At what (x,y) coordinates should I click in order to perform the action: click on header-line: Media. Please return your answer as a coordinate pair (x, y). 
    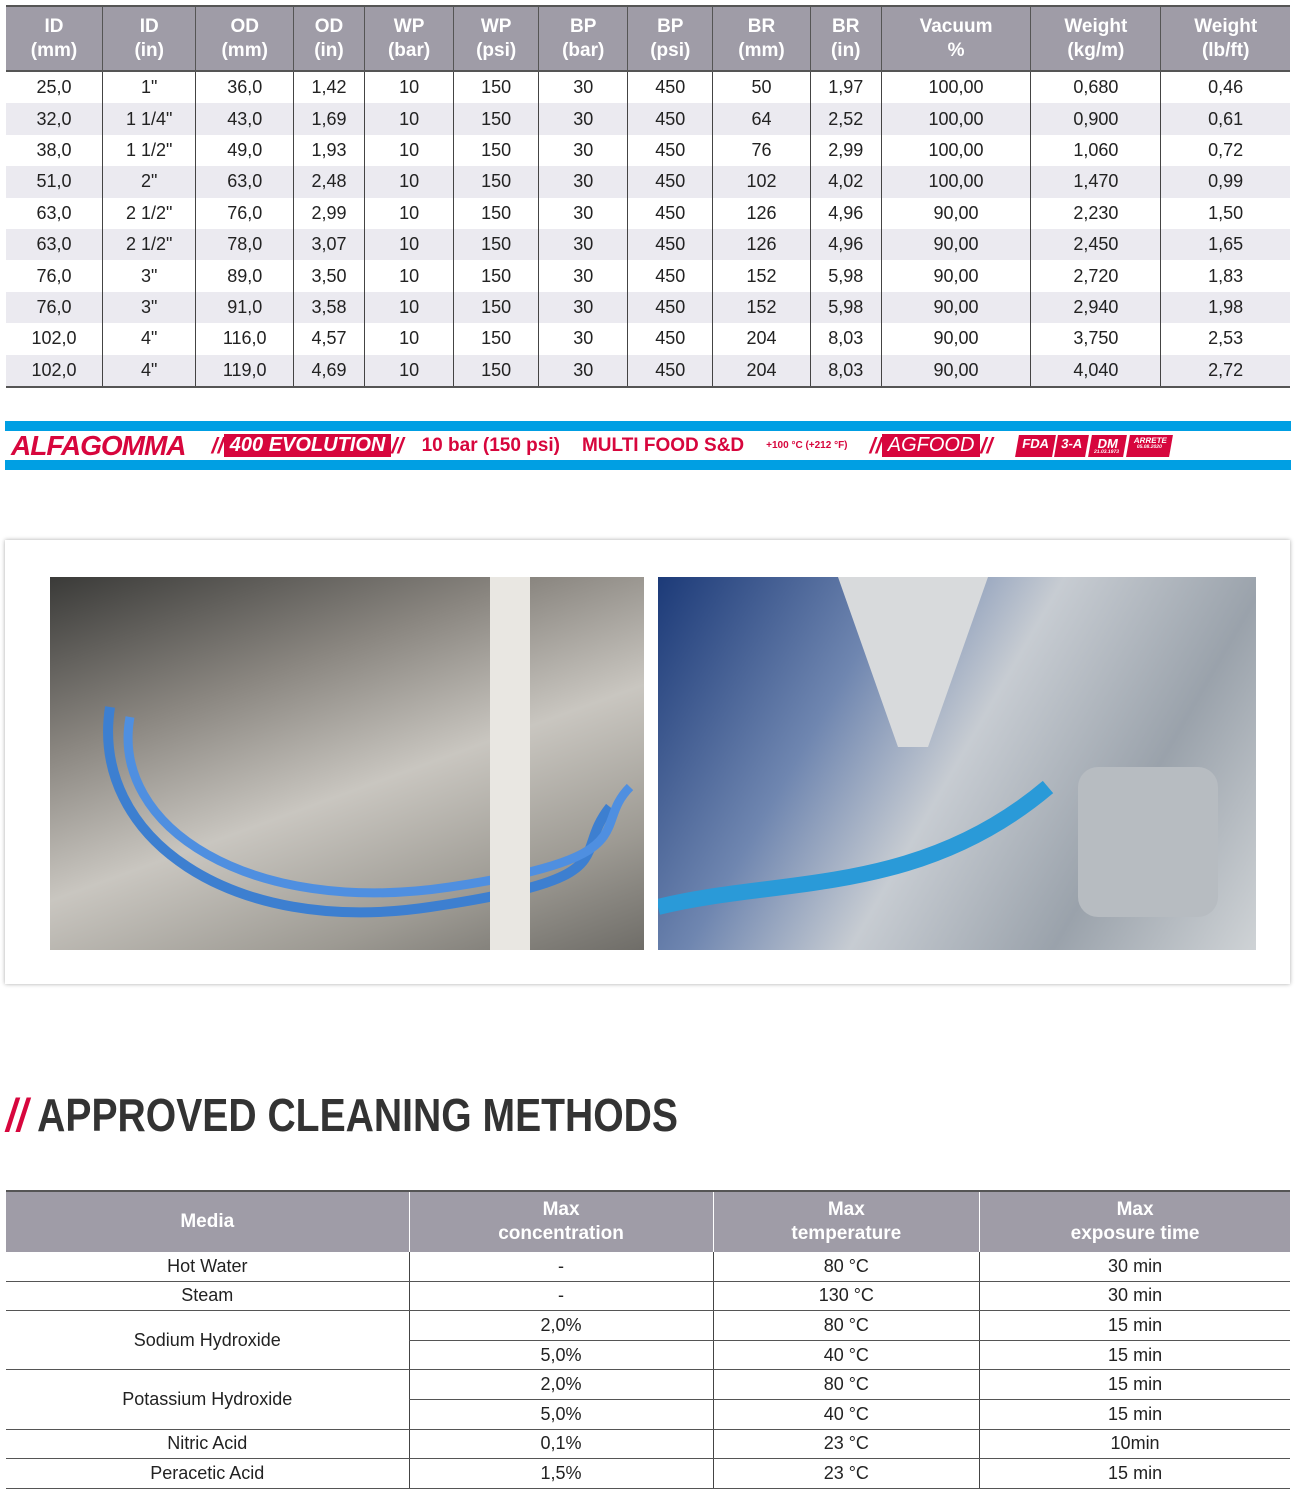
    Looking at the image, I should click on (207, 1221).